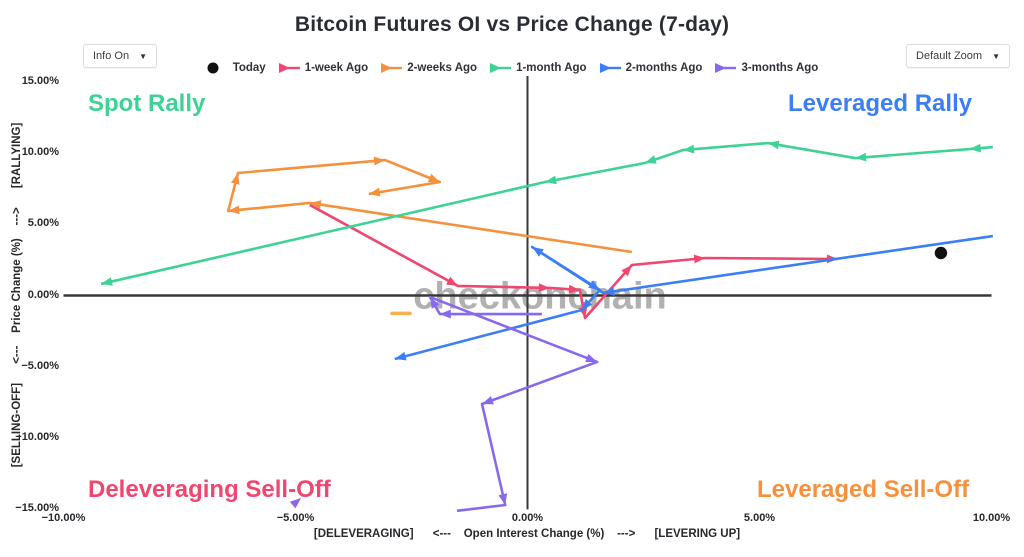 Image resolution: width=1024 pixels, height=557 pixels. I want to click on zoom-dropdown-label: Default Zoom, so click(949, 56).